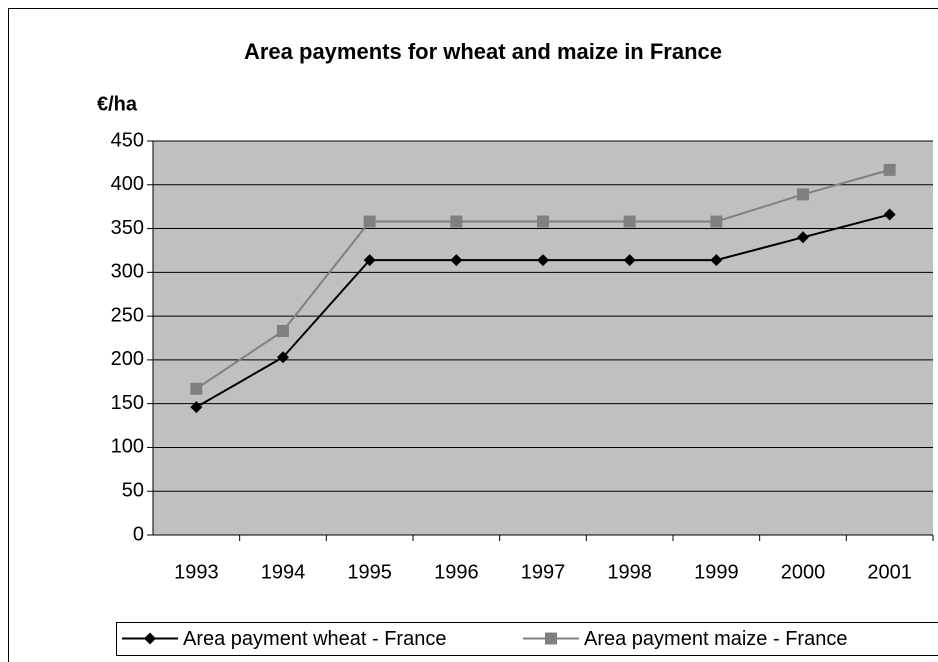 The width and height of the screenshot is (938, 662). What do you see at coordinates (127, 140) in the screenshot?
I see `y-tick-label: 450` at bounding box center [127, 140].